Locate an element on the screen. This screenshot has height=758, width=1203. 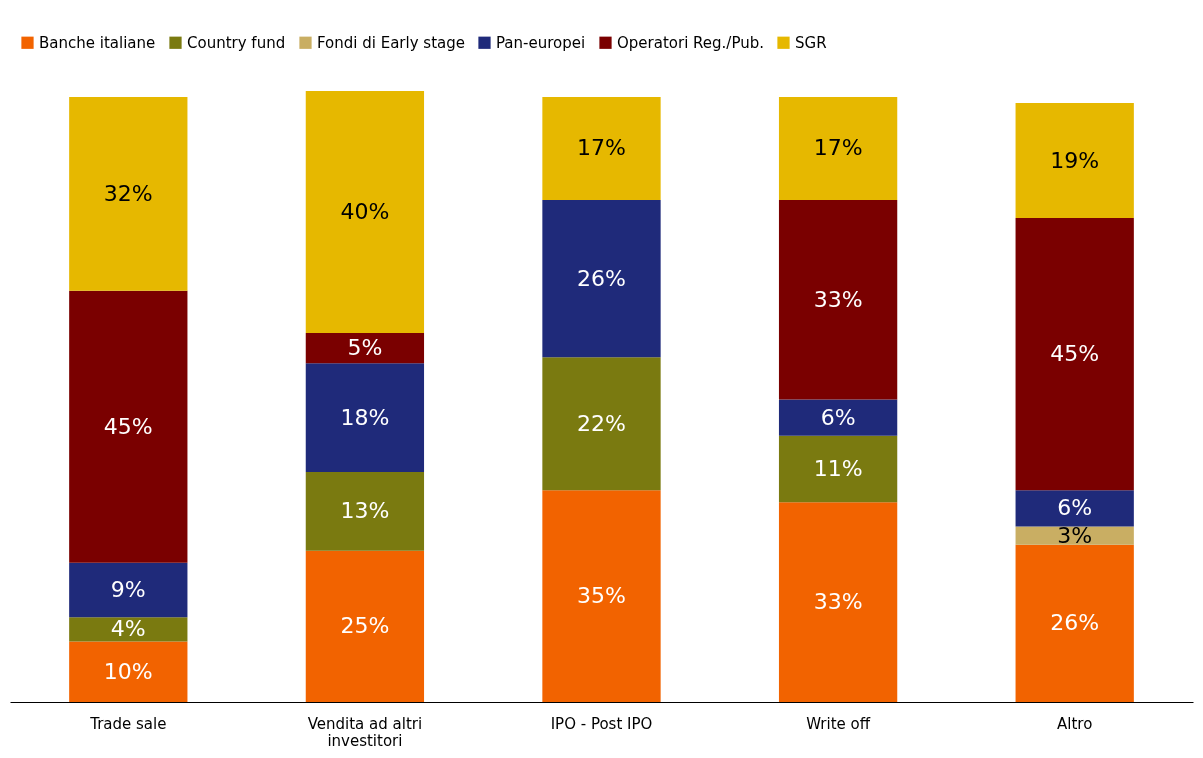
data-label: 19% is located at coordinates (1075, 160).